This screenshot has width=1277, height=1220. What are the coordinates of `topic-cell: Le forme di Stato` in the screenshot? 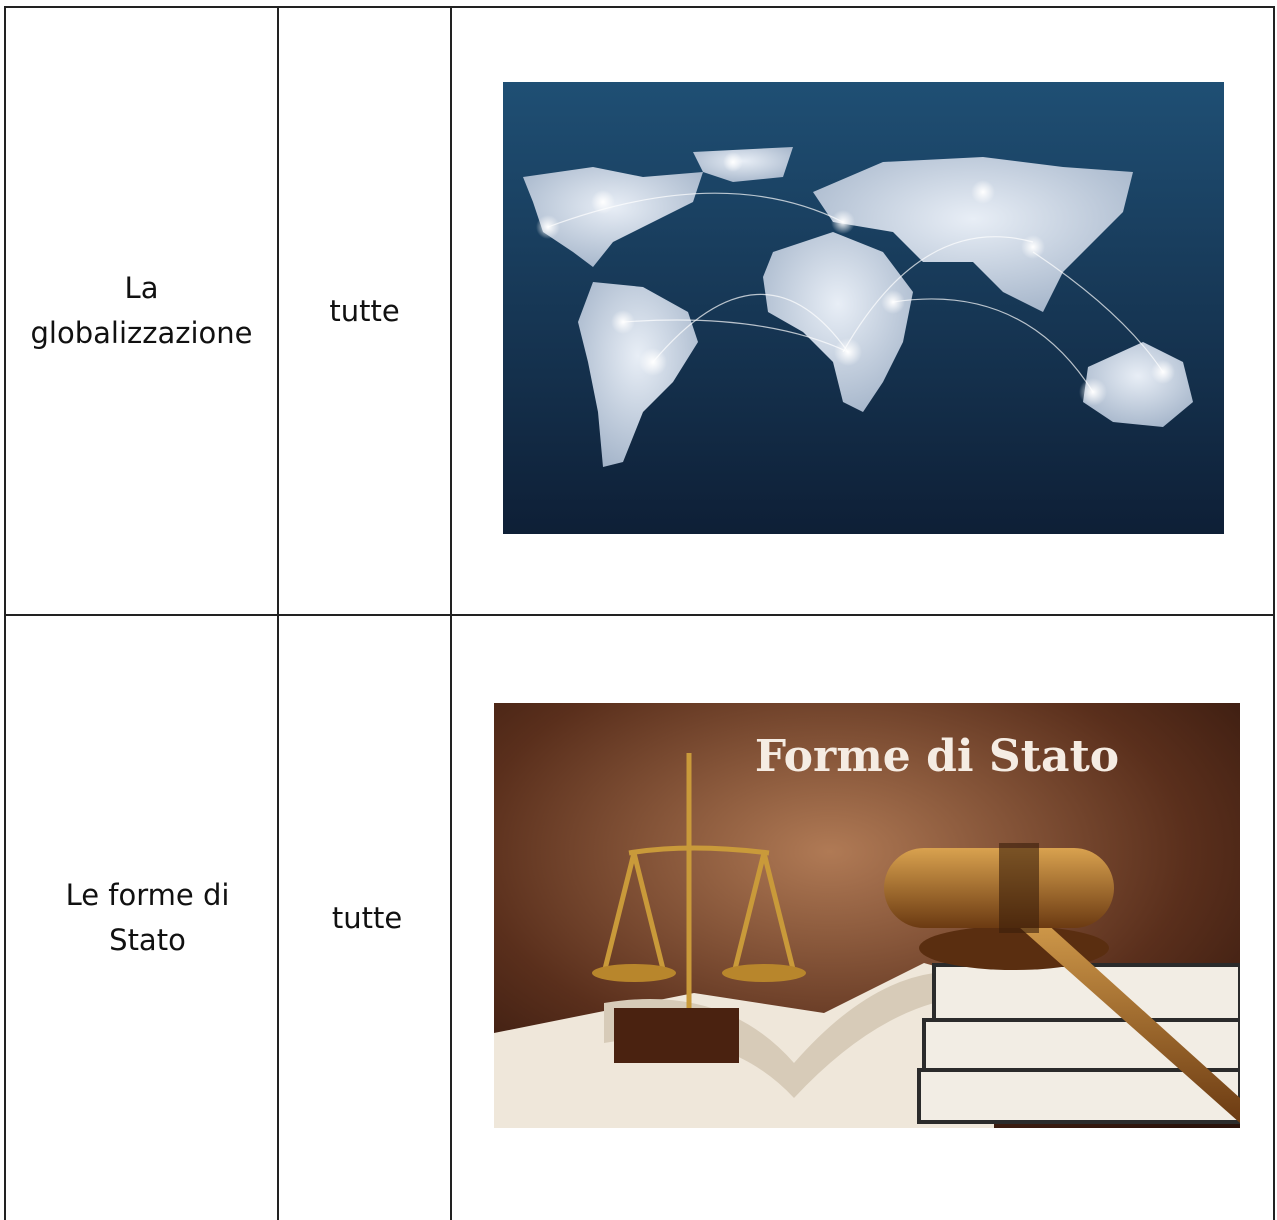 It's located at (147, 918).